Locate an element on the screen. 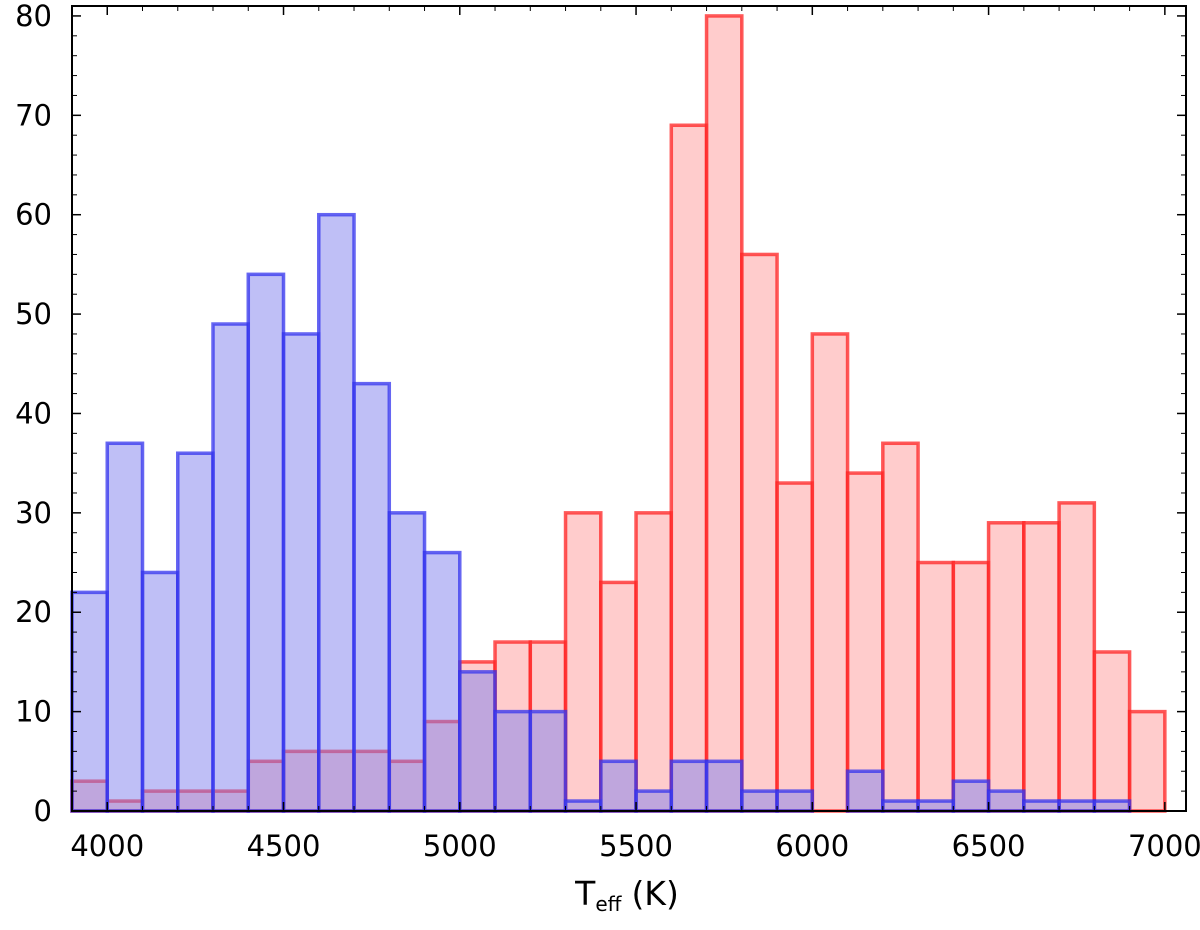  y-tick-label-60: 60 is located at coordinates (33, 215).